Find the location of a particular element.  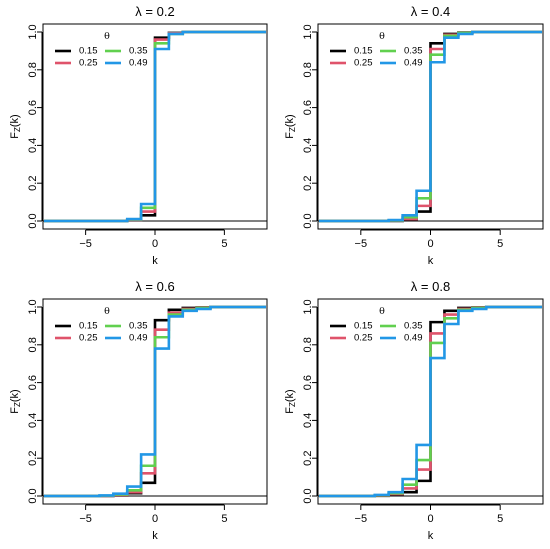

panel-title: λ = 0.4 is located at coordinates (430, 11).